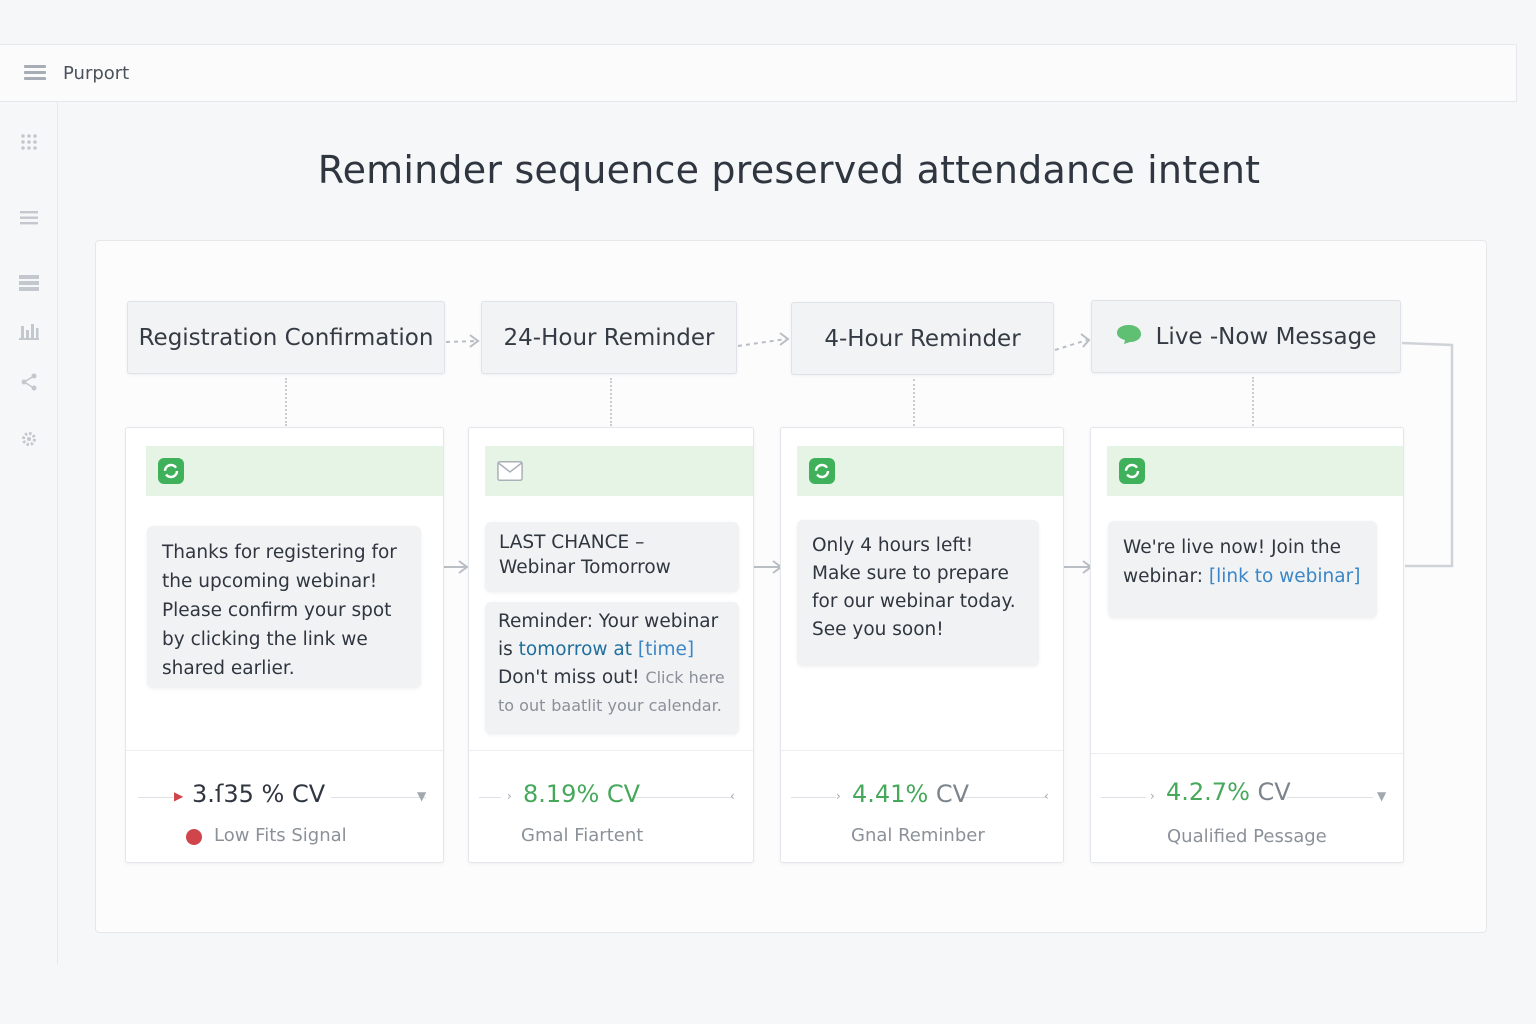  What do you see at coordinates (911, 794) in the screenshot?
I see `conversion-metric: 4.41% CV` at bounding box center [911, 794].